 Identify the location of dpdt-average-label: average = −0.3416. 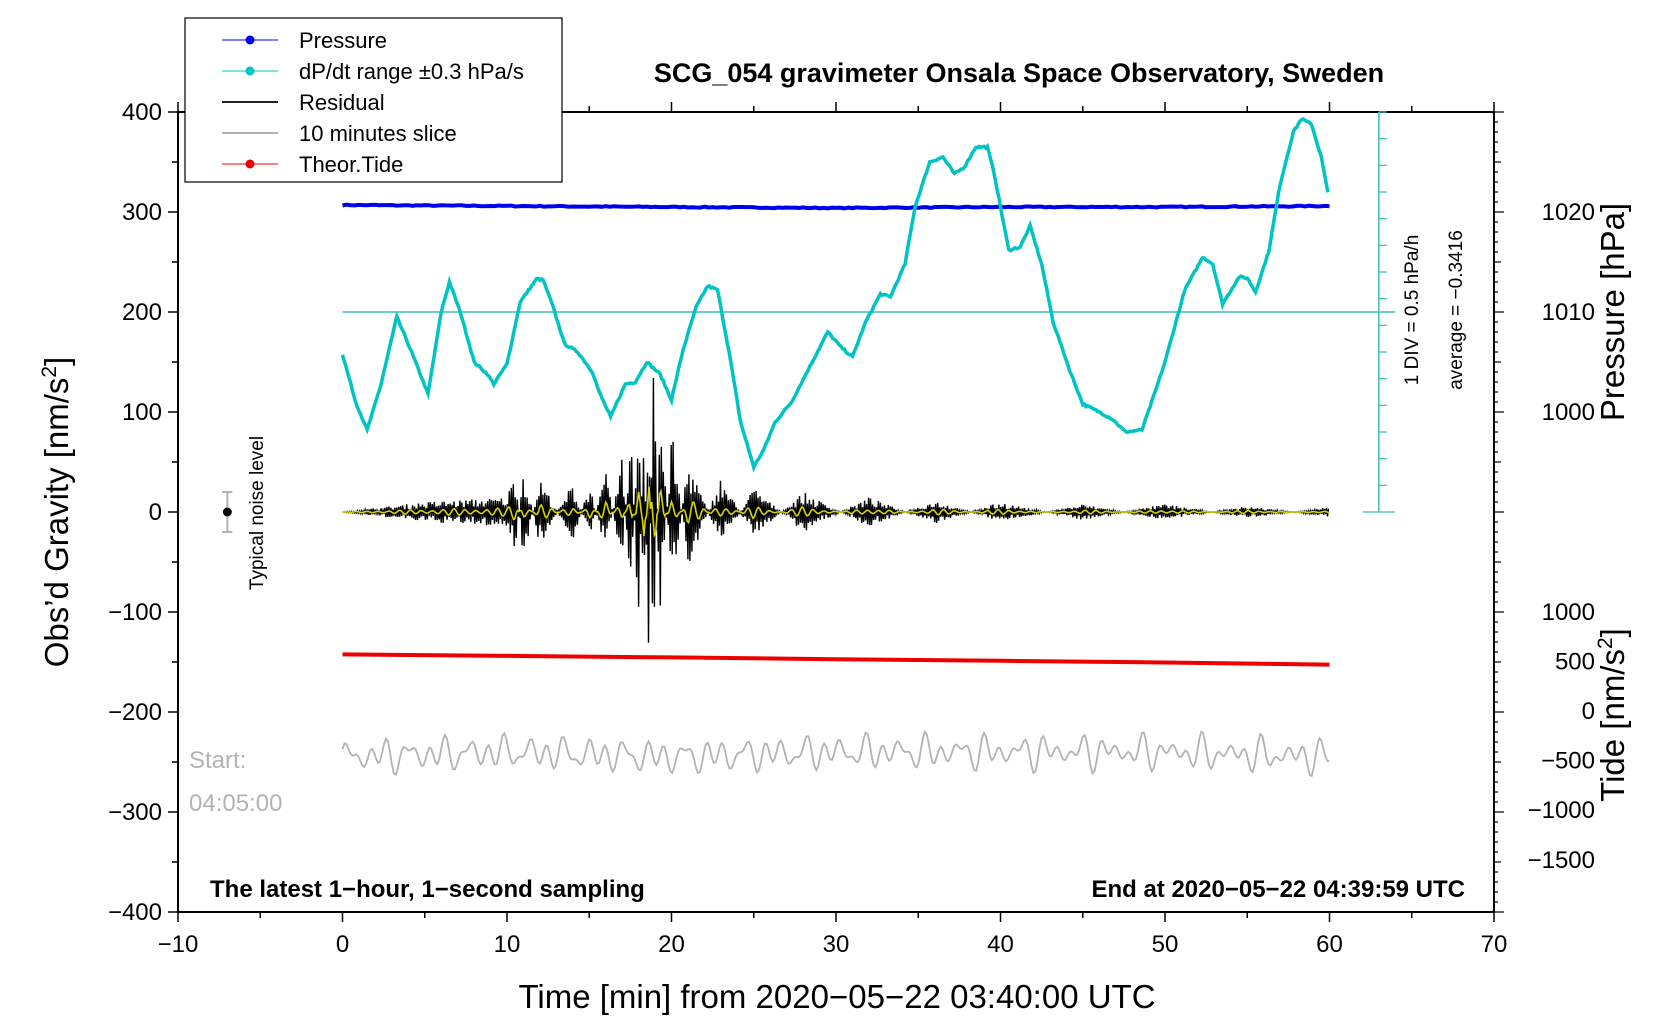
(1456, 310).